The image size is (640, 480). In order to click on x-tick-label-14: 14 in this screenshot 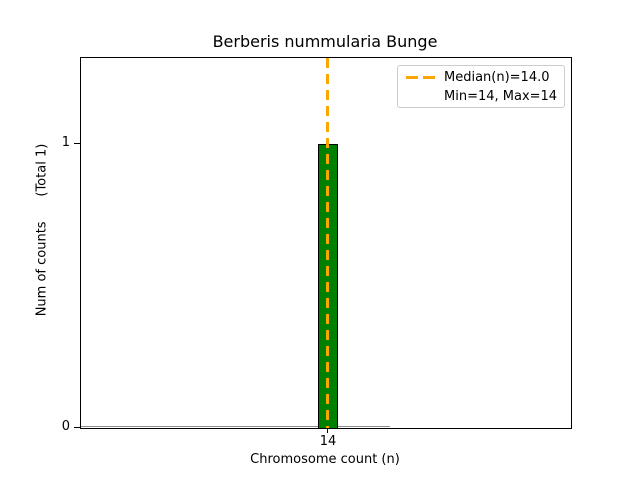, I will do `click(328, 441)`.